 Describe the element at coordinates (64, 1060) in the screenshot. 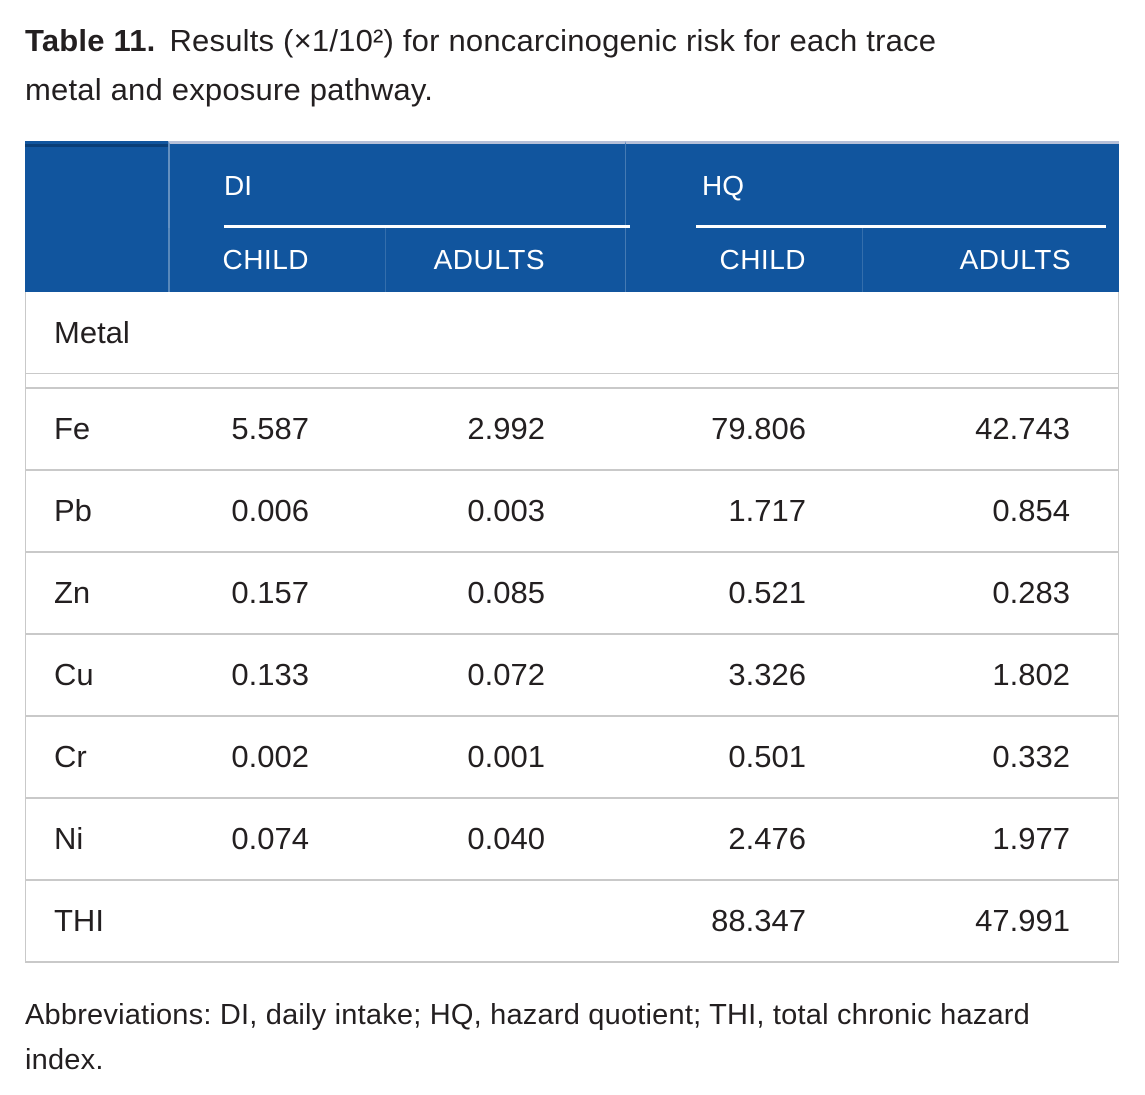

I see `footnote-line2: index.` at that location.